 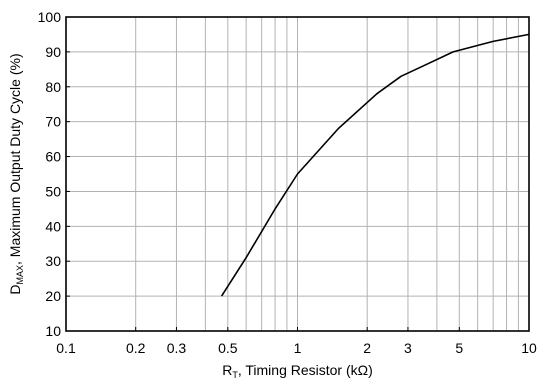 What do you see at coordinates (177, 348) in the screenshot?
I see `x-tick-label: 0.3` at bounding box center [177, 348].